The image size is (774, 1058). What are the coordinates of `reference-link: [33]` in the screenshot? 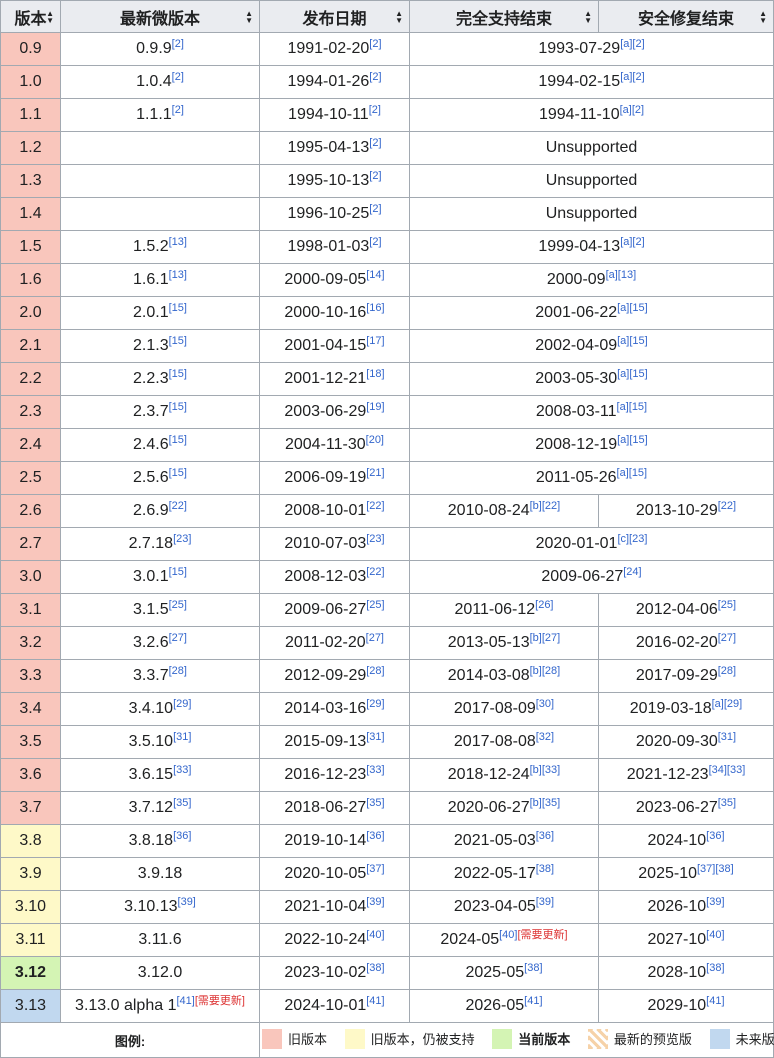 It's located at (182, 770).